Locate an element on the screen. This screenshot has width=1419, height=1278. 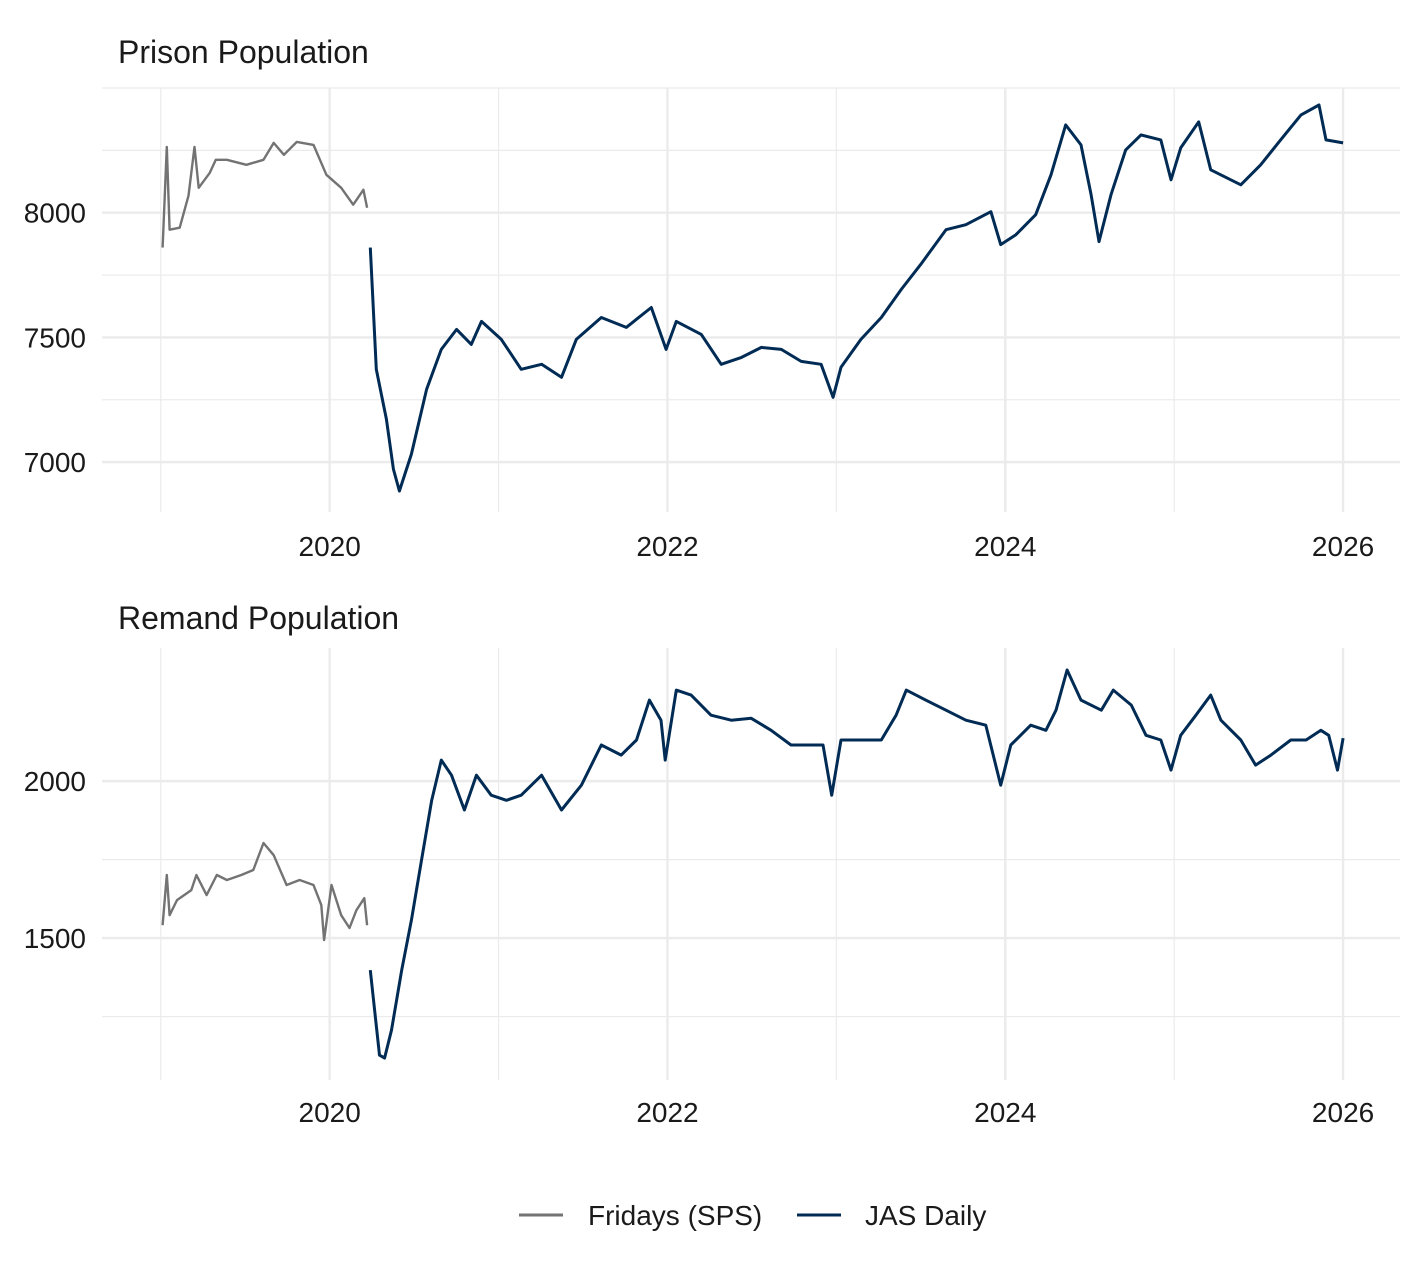
legend: Fridays (SPS) JAS Daily is located at coordinates (752, 1215).